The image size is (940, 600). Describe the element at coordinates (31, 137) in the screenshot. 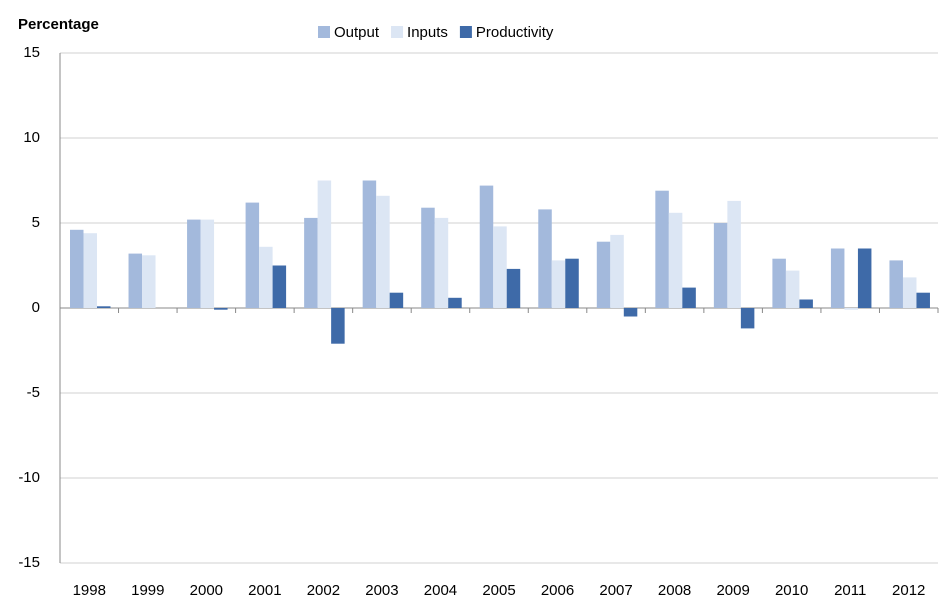

I see `y-tick-label: 10` at that location.